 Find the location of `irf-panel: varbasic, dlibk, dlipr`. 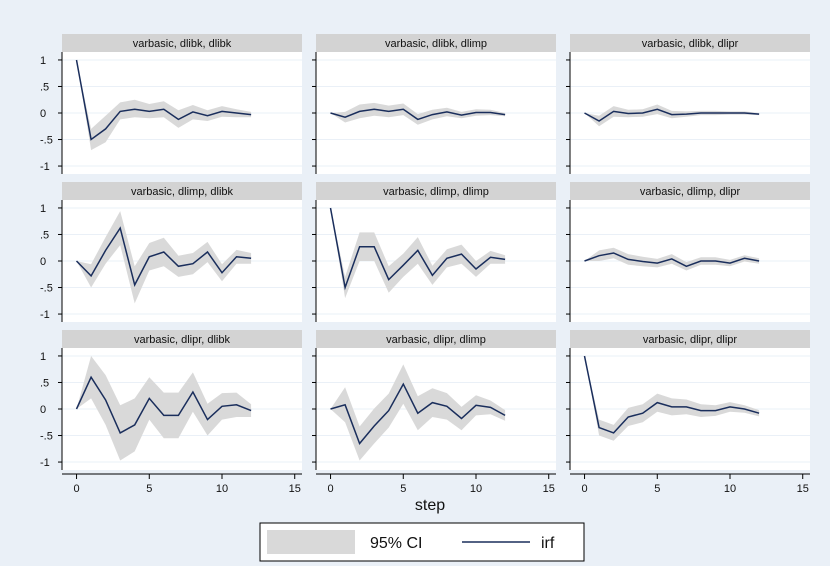

irf-panel: varbasic, dlibk, dlipr is located at coordinates (688, 104).